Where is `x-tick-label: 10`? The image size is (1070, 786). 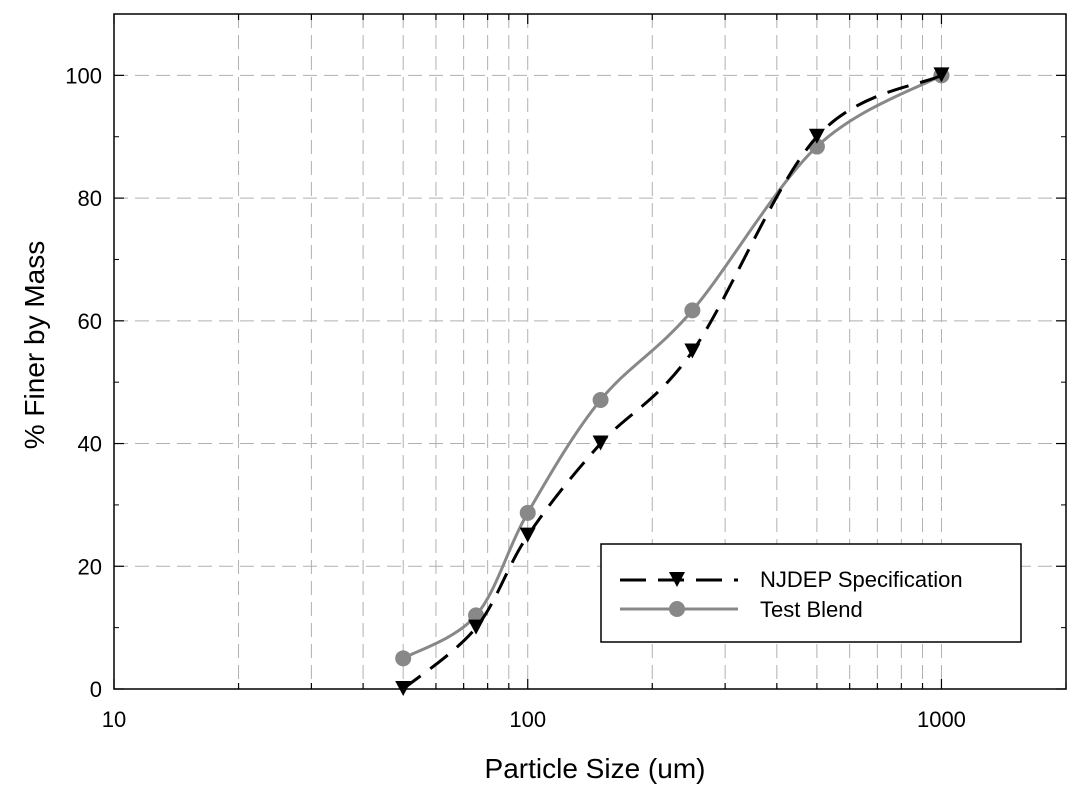
x-tick-label: 10 is located at coordinates (114, 719).